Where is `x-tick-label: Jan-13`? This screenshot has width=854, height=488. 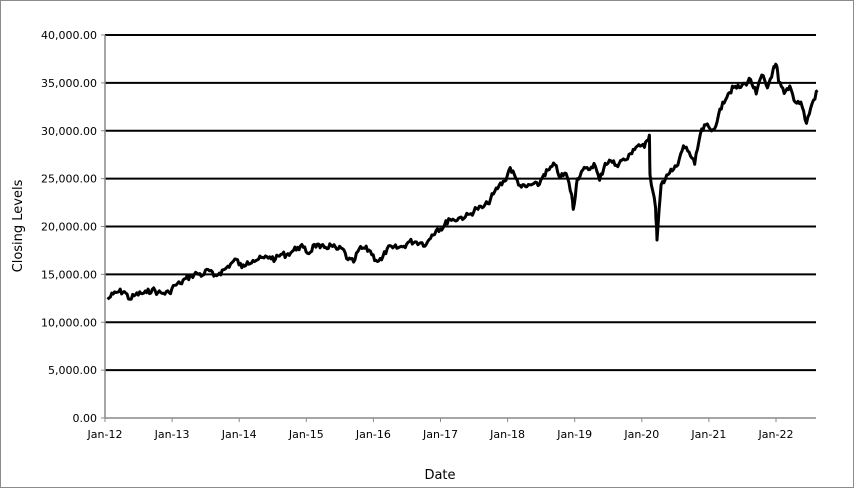 x-tick-label: Jan-13 is located at coordinates (172, 434).